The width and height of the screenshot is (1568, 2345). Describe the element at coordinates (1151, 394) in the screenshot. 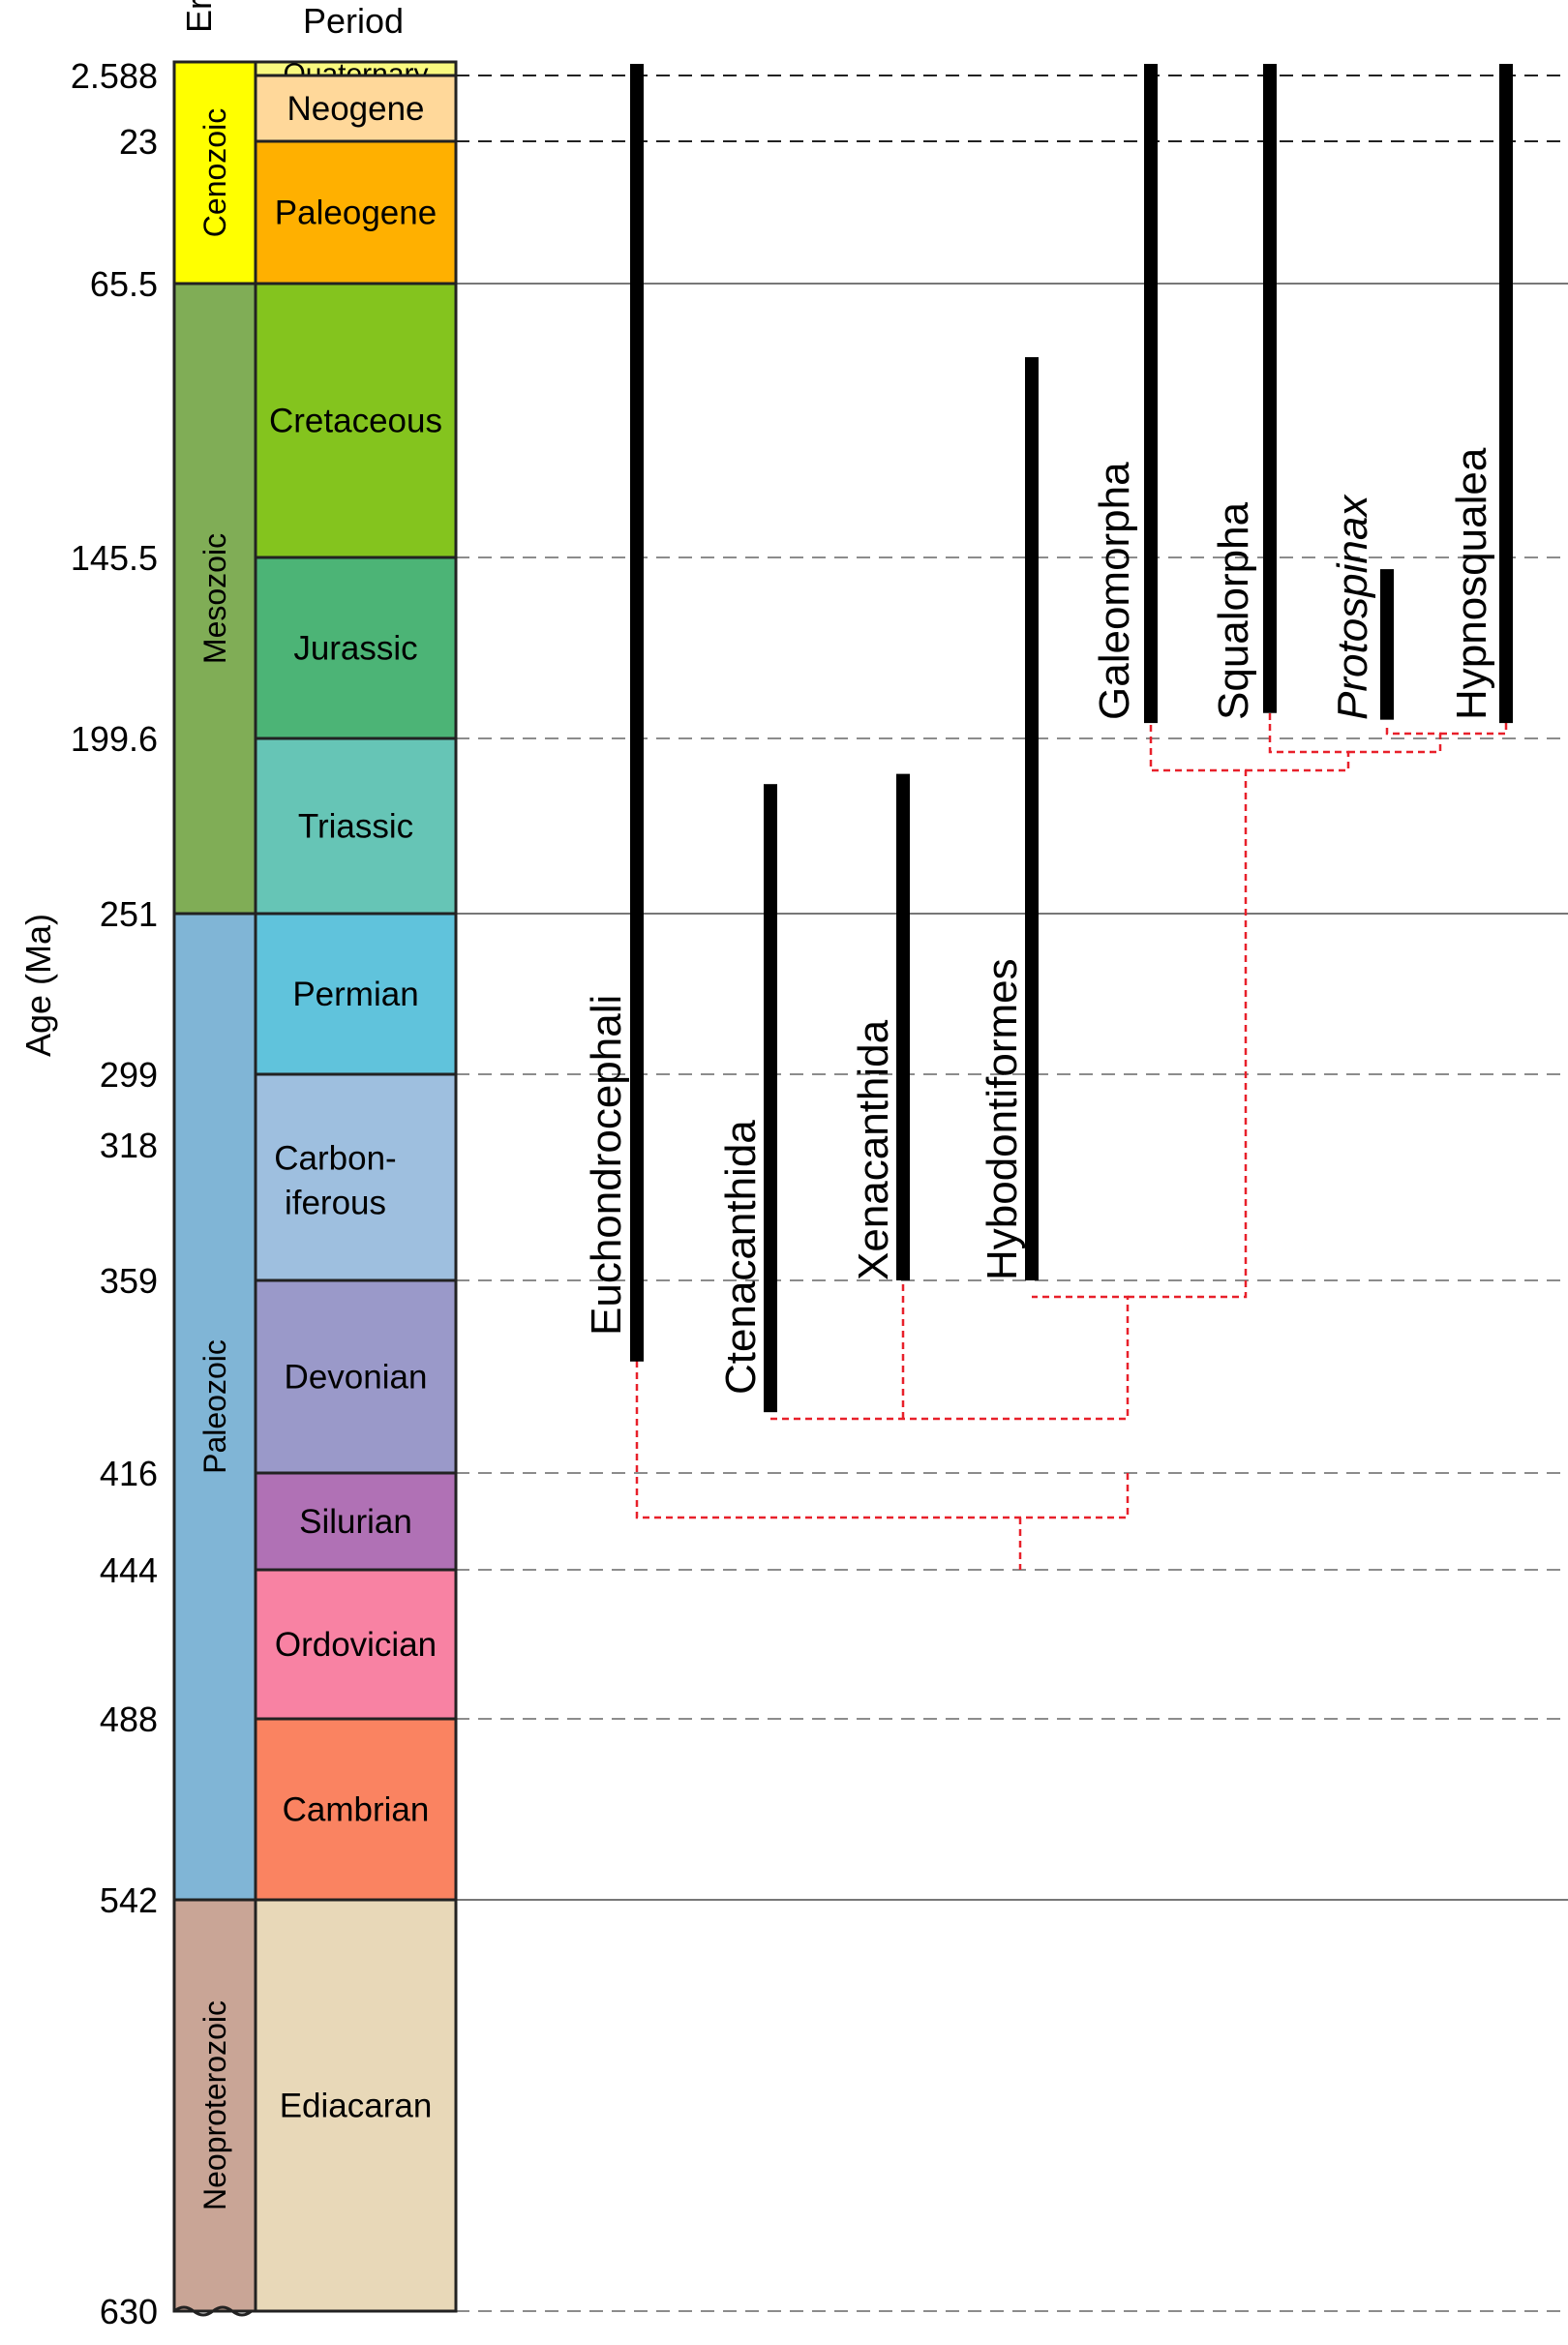

I see `range-bar-galeomorpha` at that location.